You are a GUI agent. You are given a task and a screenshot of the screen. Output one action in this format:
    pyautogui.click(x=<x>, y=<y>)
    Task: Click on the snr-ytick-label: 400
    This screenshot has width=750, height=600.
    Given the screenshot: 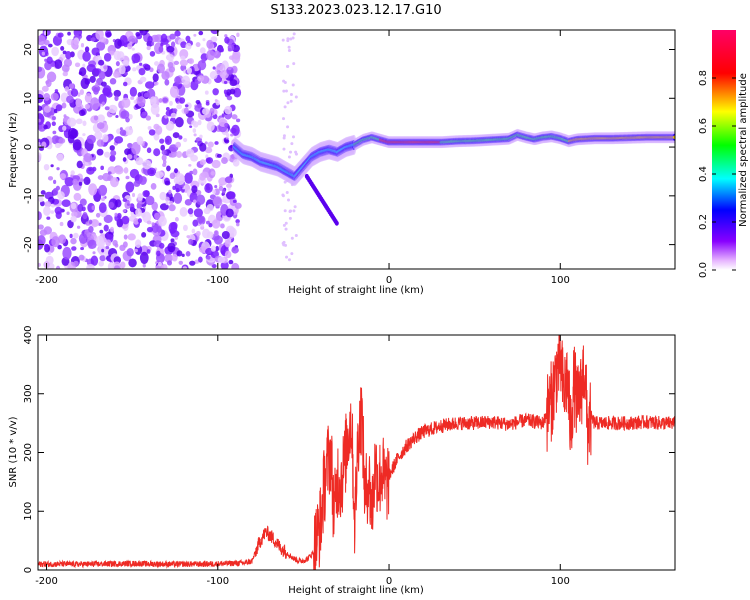 What is the action you would take?
    pyautogui.click(x=28, y=334)
    